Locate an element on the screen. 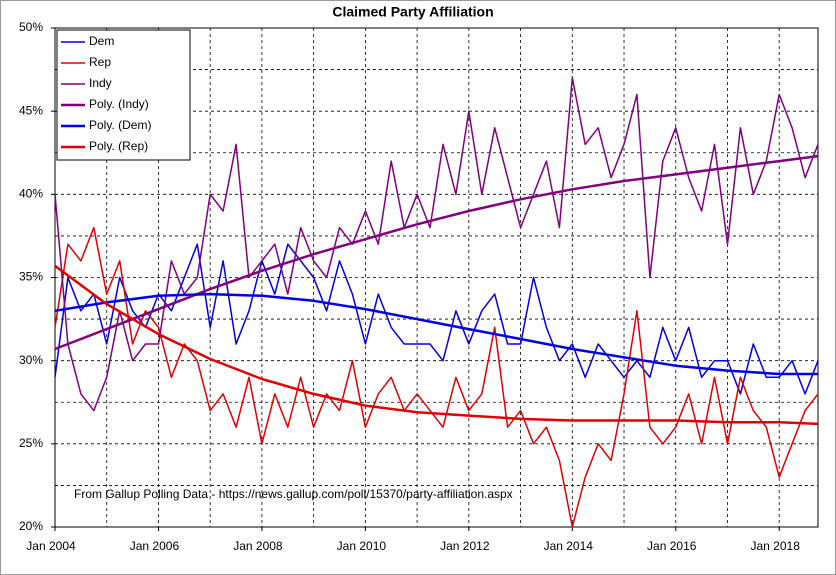 This screenshot has height=575, width=836. x-tick-label: Jan 2004 is located at coordinates (51, 546).